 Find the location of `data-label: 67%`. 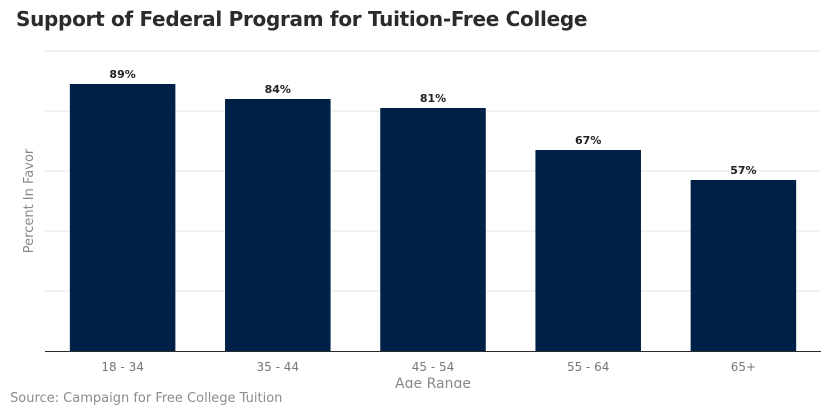

data-label: 67% is located at coordinates (588, 140).